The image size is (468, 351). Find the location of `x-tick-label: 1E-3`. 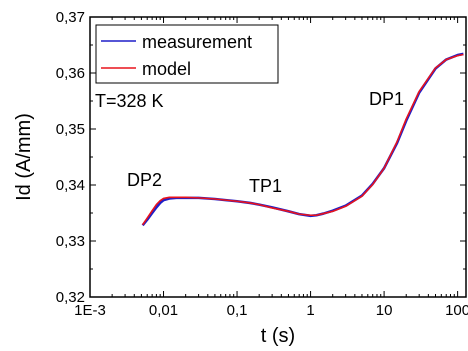

x-tick-label: 1E-3 is located at coordinates (90, 310).